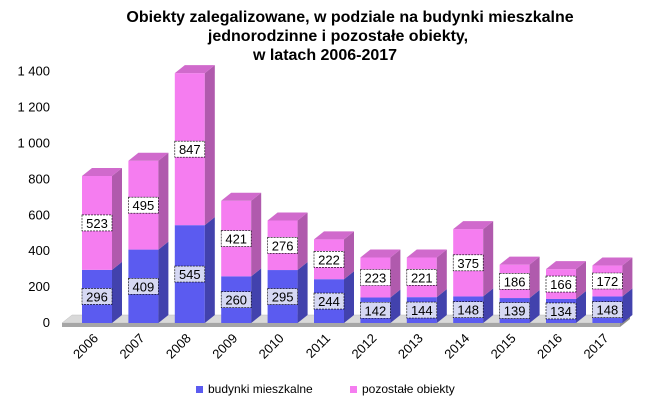 The image size is (664, 412). What do you see at coordinates (33, 197) in the screenshot?
I see `y-axis: 0 200 400 600 800 1 000 1 200 1 400` at bounding box center [33, 197].